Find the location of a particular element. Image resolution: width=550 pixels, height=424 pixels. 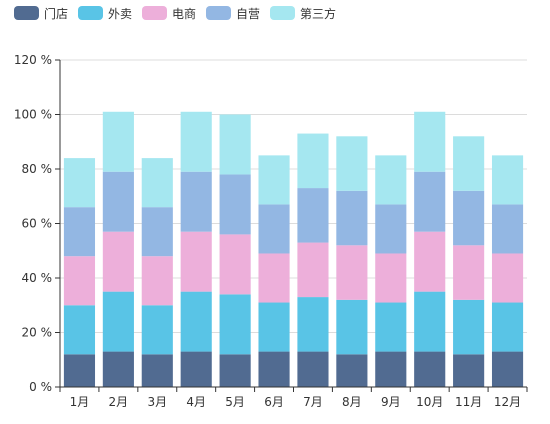

x-tick-label: 3月 is located at coordinates (157, 402).